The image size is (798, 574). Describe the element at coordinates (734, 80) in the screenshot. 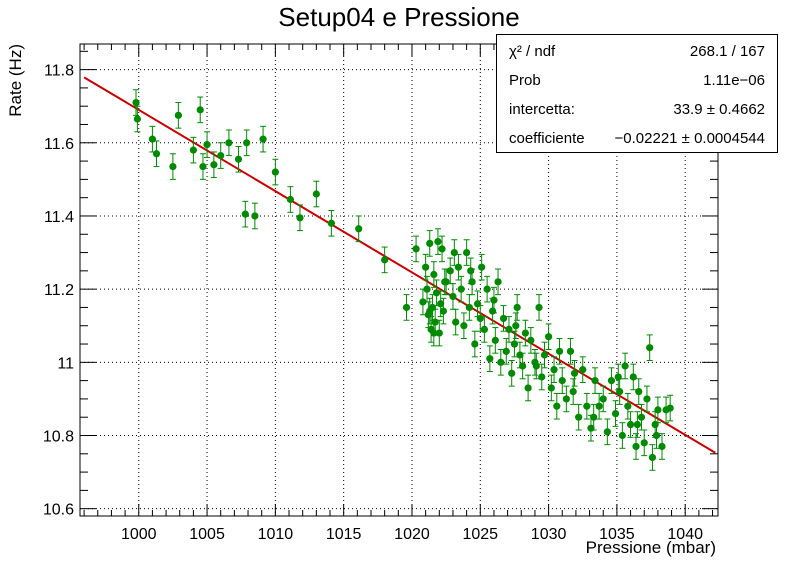

I see `stat-value: 1.11e−06` at that location.